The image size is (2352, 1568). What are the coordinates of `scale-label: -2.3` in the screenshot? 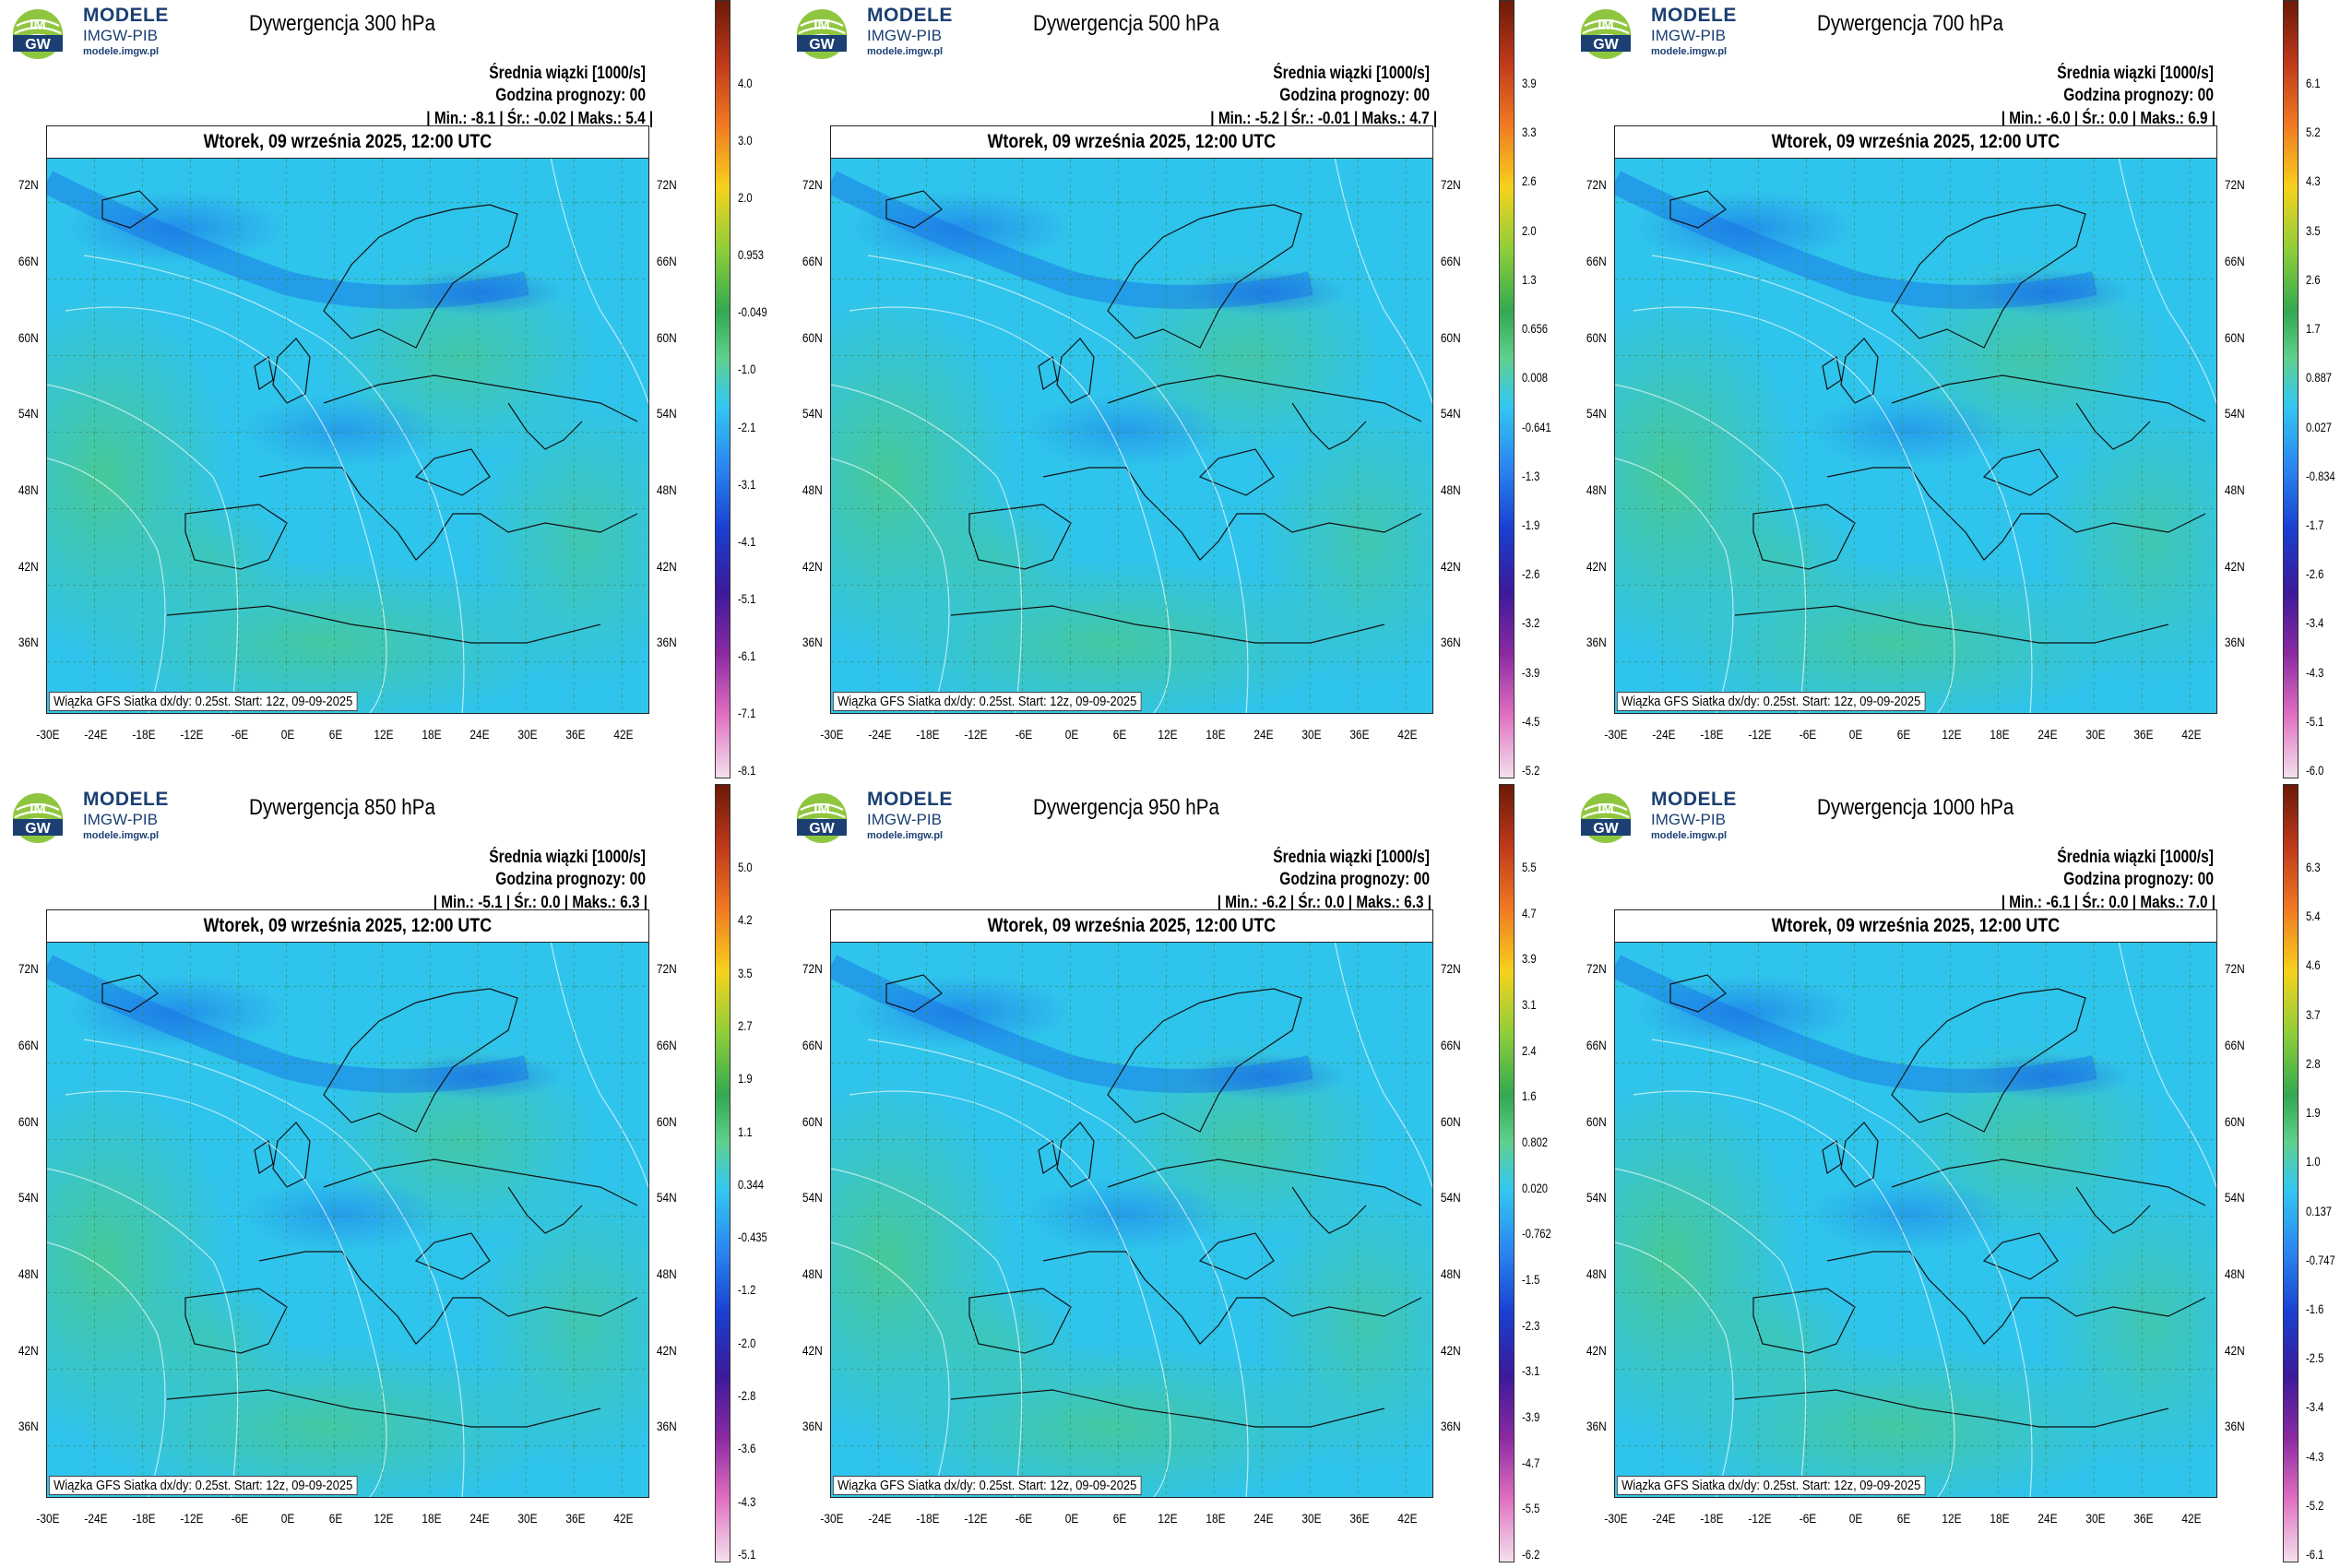 It's located at (1531, 1325).